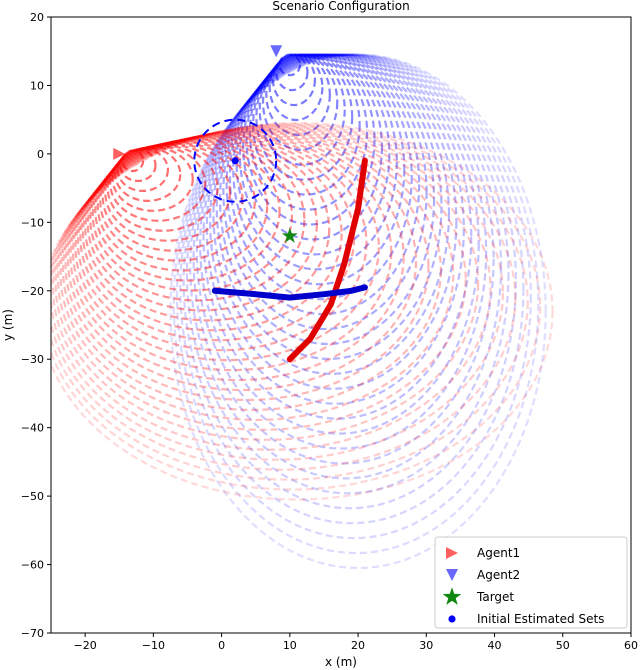  Describe the element at coordinates (358, 645) in the screenshot. I see `x-tick-label: 20` at that location.